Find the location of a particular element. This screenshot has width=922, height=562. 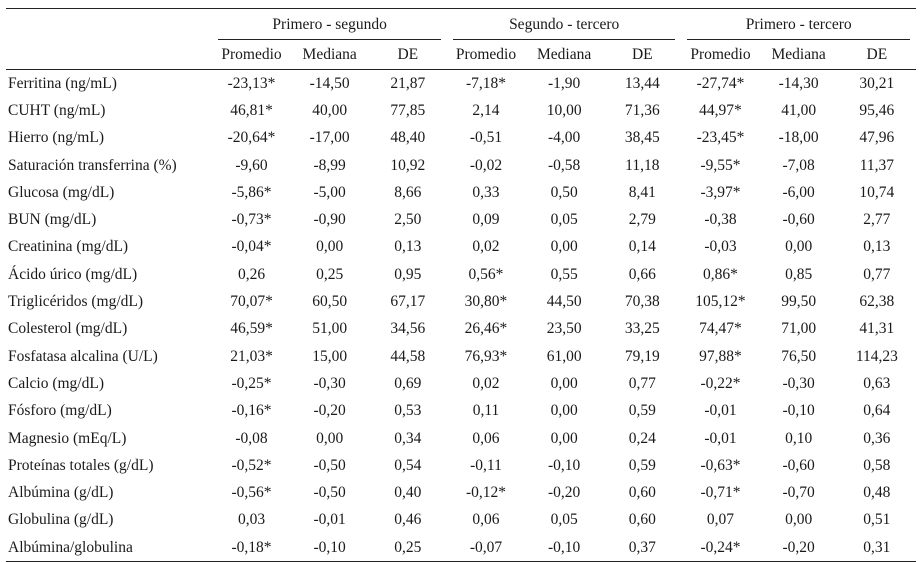

table-cell: 0,10 is located at coordinates (799, 438).